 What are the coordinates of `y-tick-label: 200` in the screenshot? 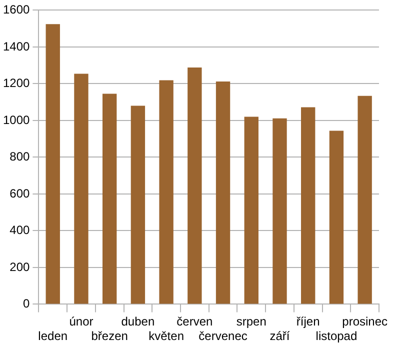 It's located at (20, 267).